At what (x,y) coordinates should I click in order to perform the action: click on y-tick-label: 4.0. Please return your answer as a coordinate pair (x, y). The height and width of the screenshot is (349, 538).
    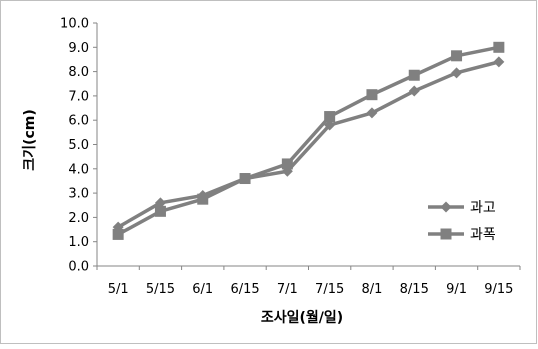
    Looking at the image, I should click on (78, 169).